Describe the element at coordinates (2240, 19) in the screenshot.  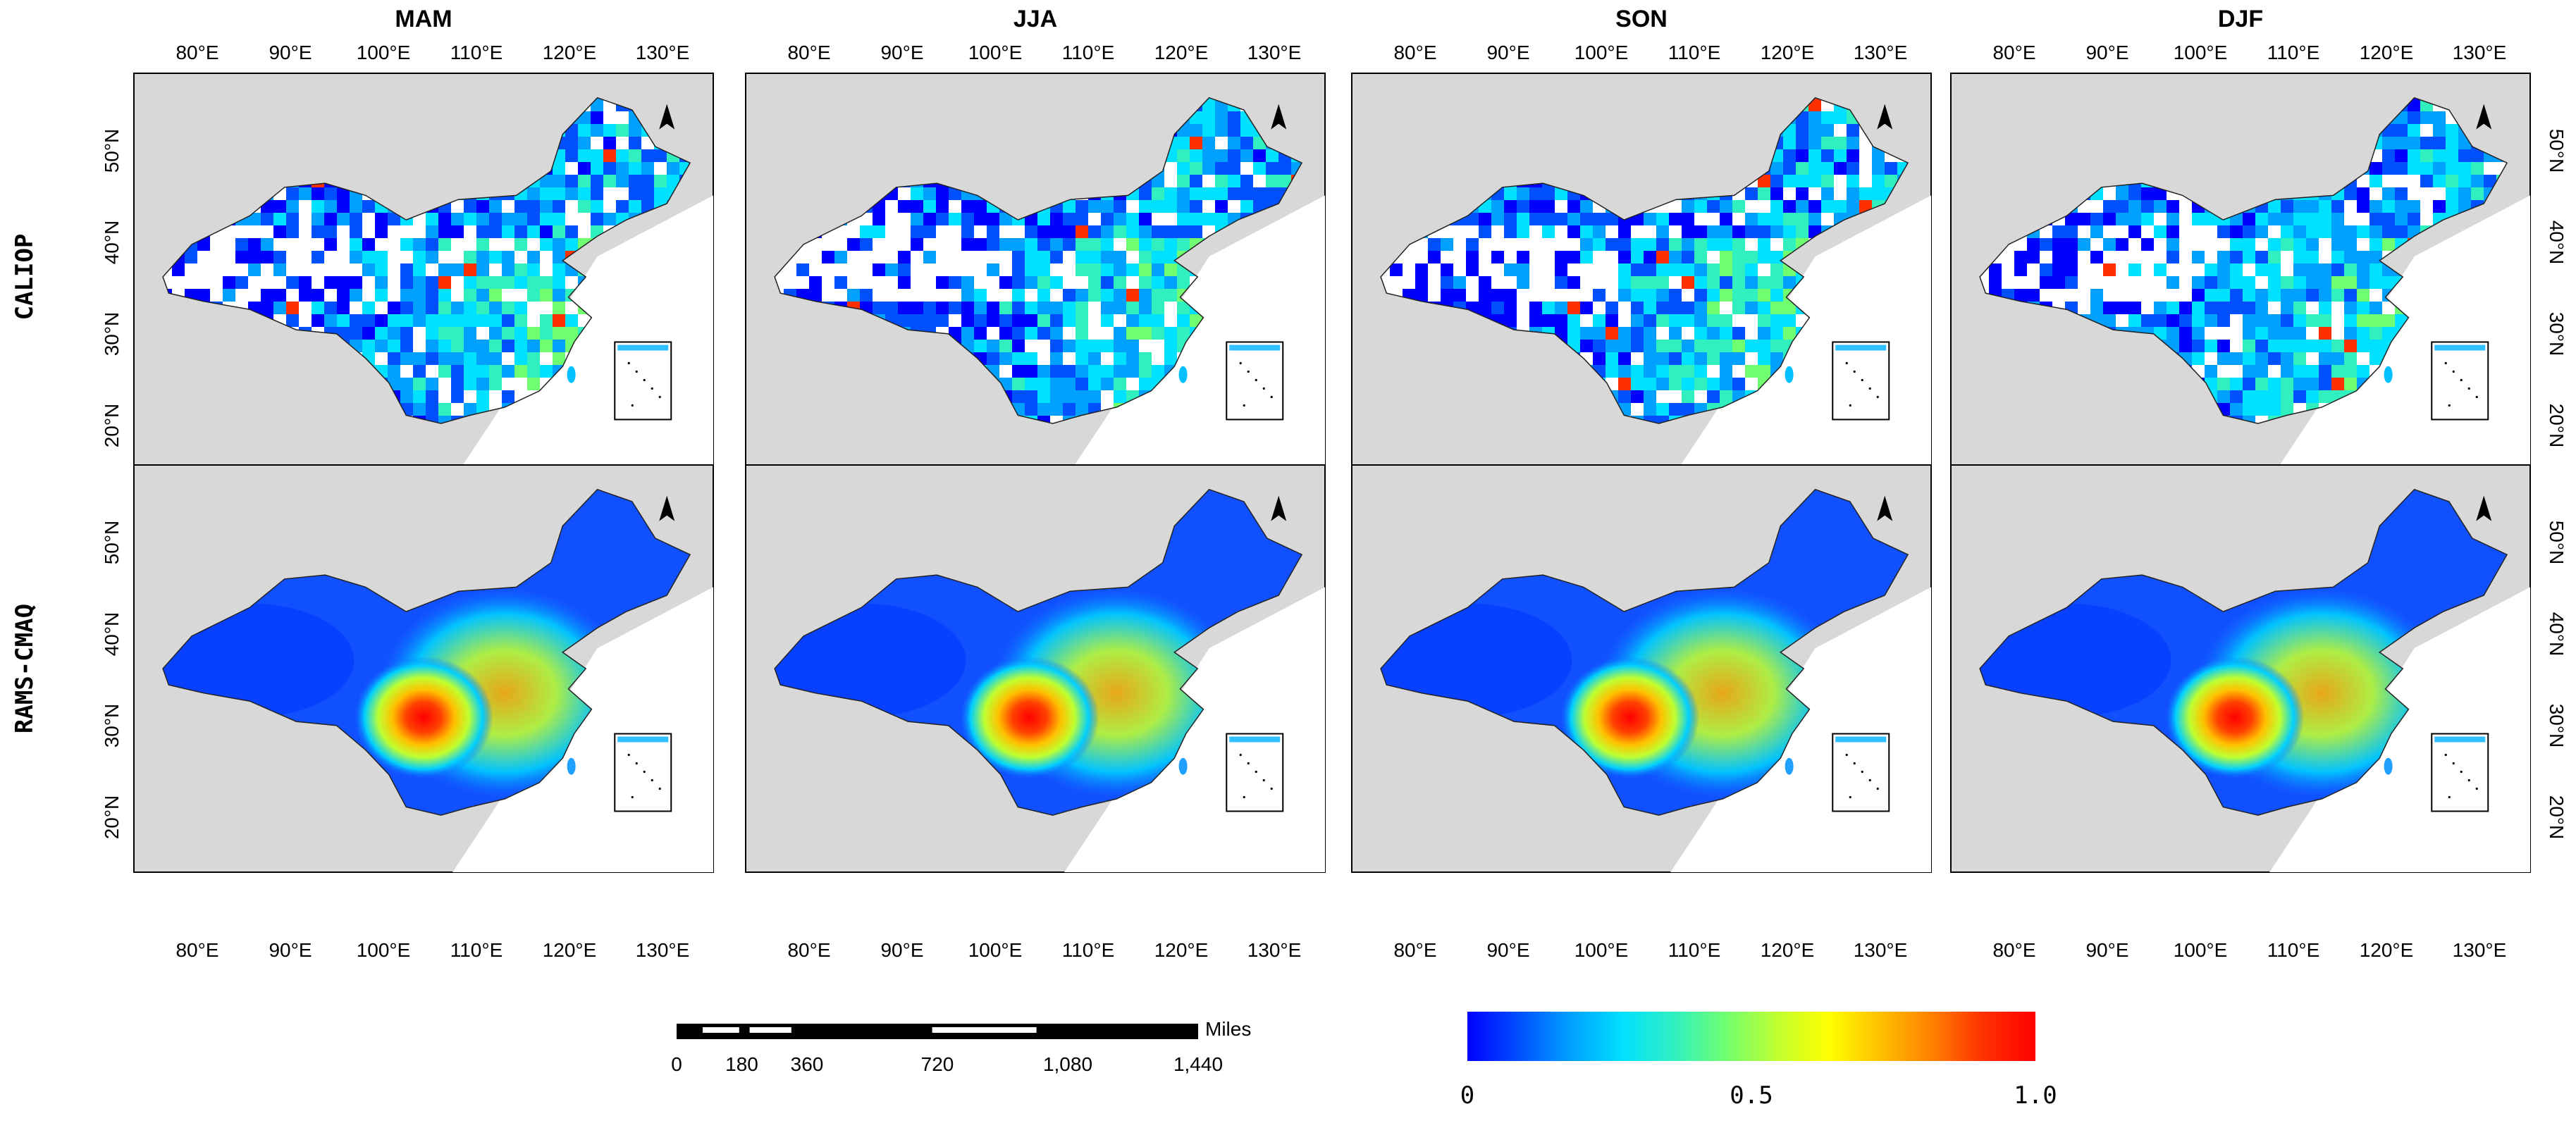
I see `season-label-djf: DJF` at that location.